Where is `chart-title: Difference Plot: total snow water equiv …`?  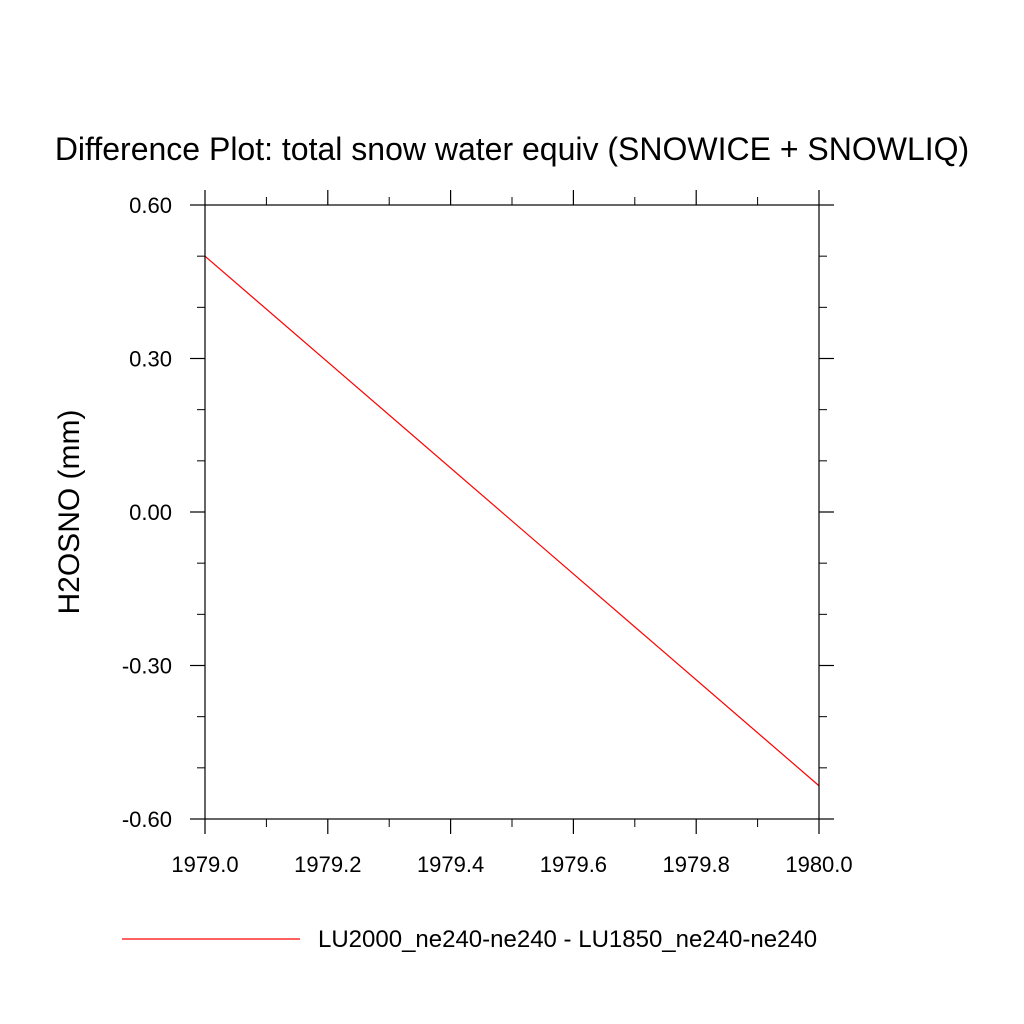
chart-title: Difference Plot: total snow water equiv … is located at coordinates (512, 149).